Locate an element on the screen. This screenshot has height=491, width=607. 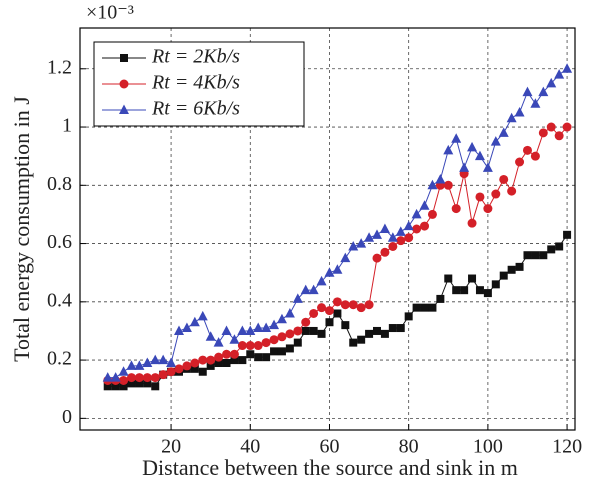
y-tick-label: 0.8 is located at coordinates (59, 184).